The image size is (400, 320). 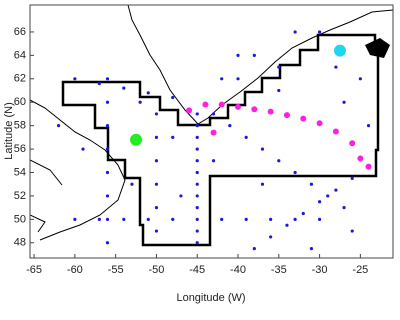 I want to click on x-tick-label: -50, so click(x=156, y=270).